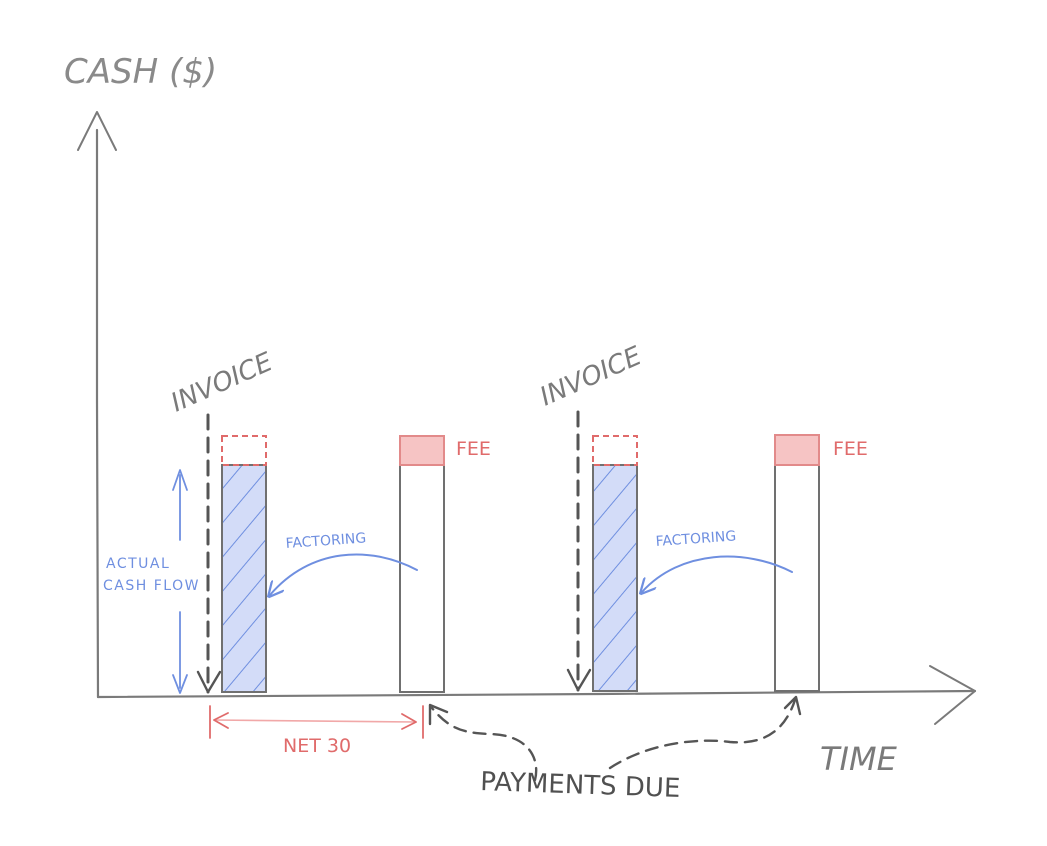 This screenshot has height=846, width=1047. I want to click on actual-cash-flow-label-line2: CASH FLOW, so click(151, 586).